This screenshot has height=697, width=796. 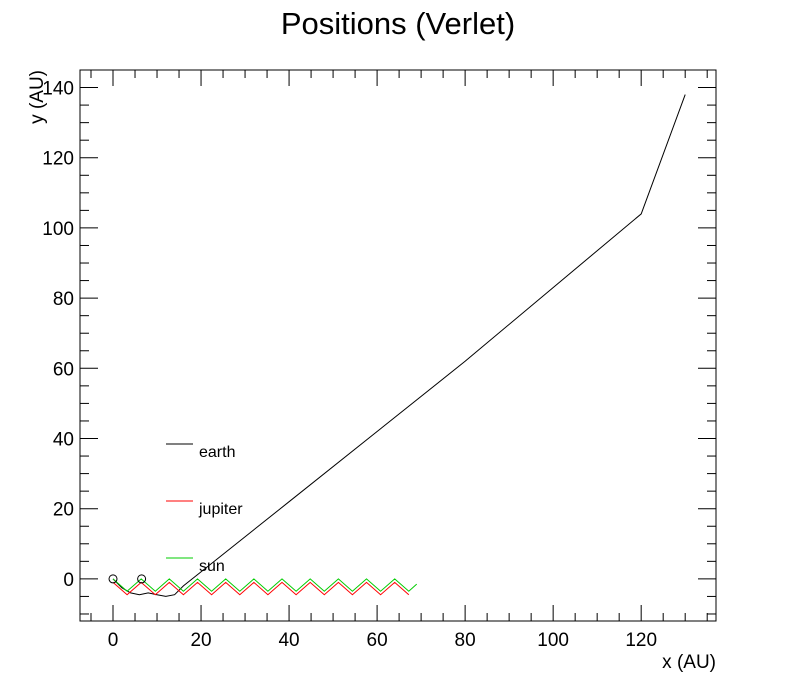 I want to click on y-tick-label: 140, so click(x=58, y=89).